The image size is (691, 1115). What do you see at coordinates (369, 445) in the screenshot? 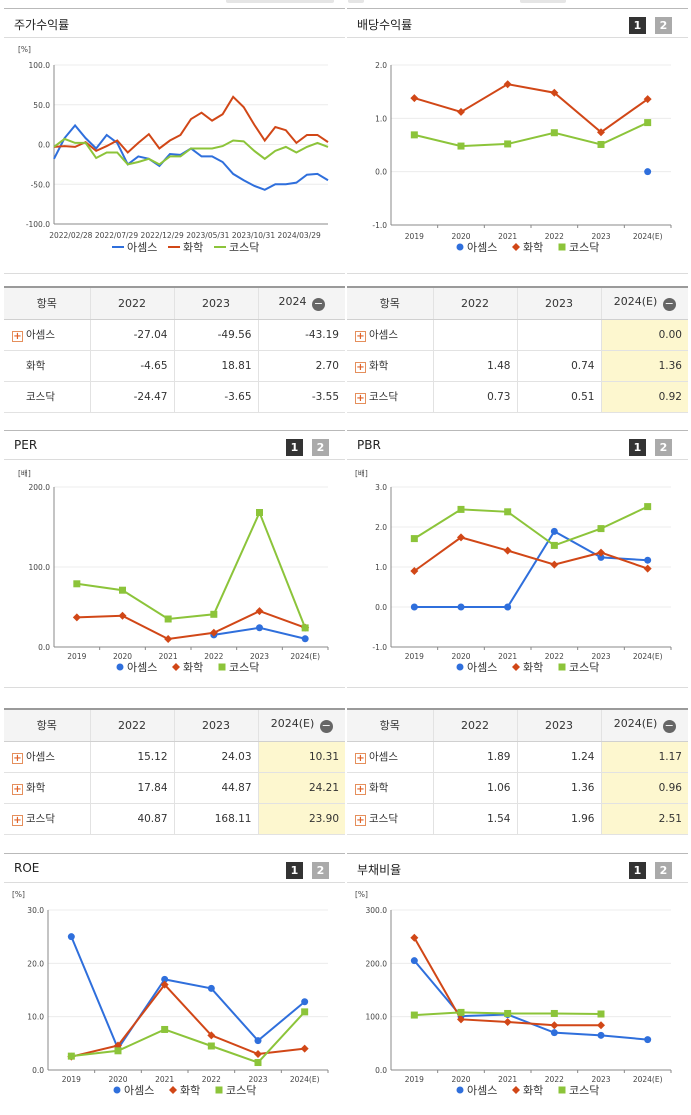
I see `panel-title: PBR` at bounding box center [369, 445].